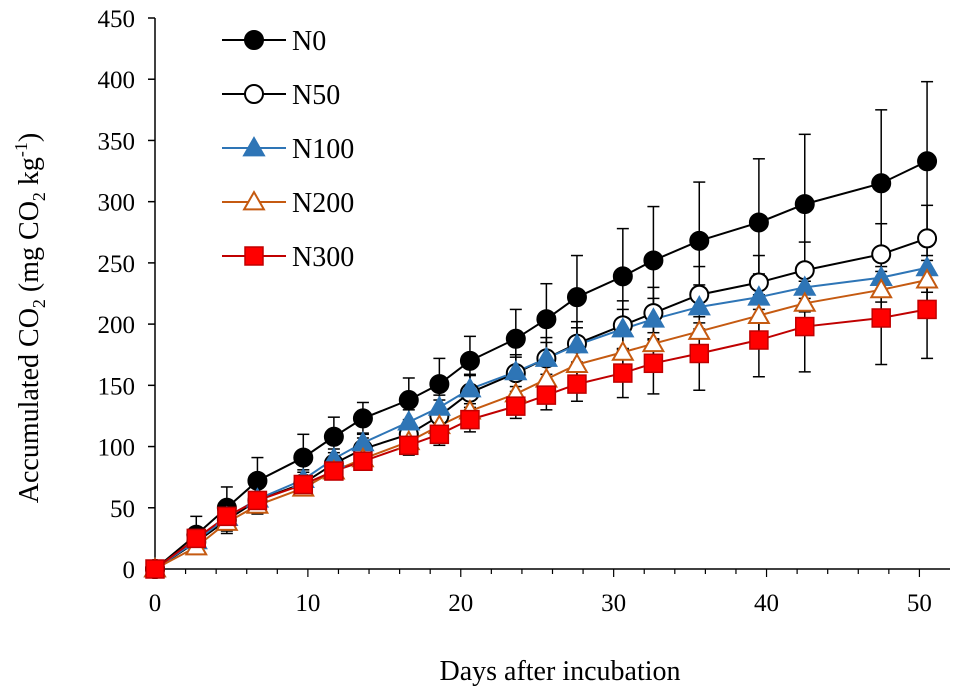  What do you see at coordinates (766, 603) in the screenshot?
I see `x-tick-label: 40` at bounding box center [766, 603].